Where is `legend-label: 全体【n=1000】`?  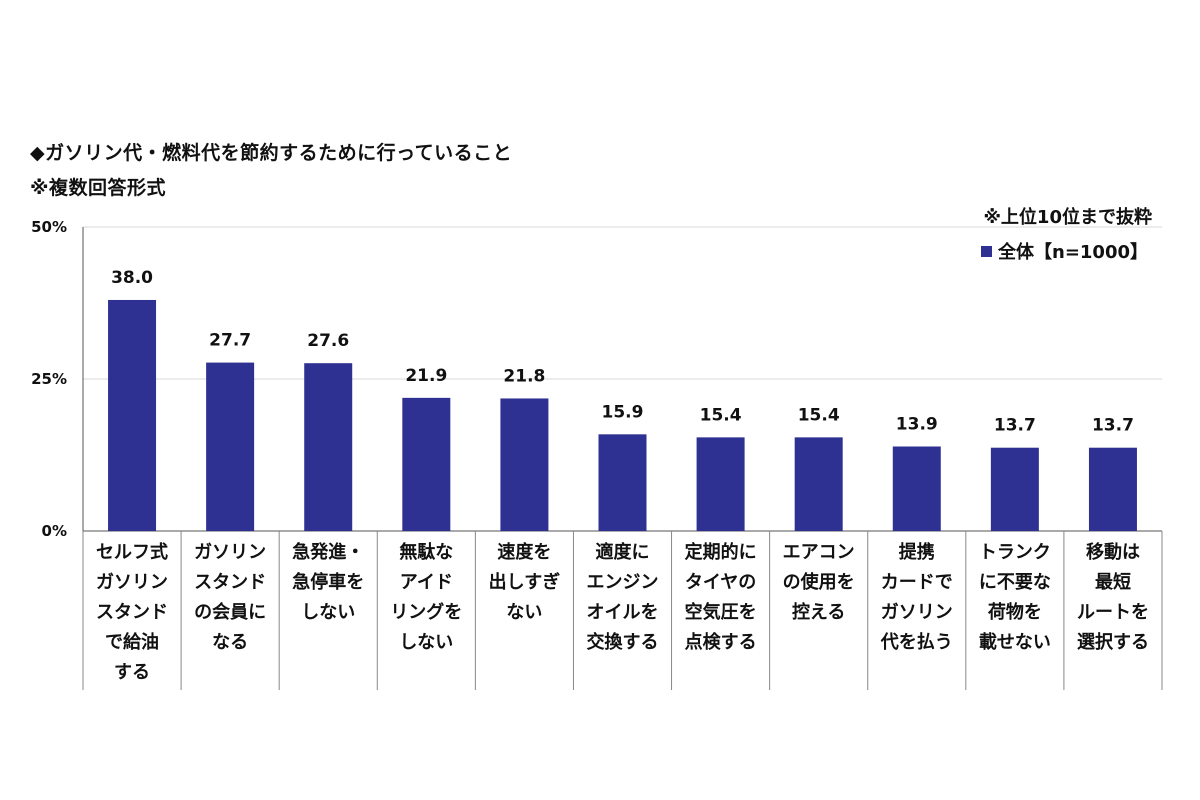 legend-label: 全体【n=1000】 is located at coordinates (1073, 252).